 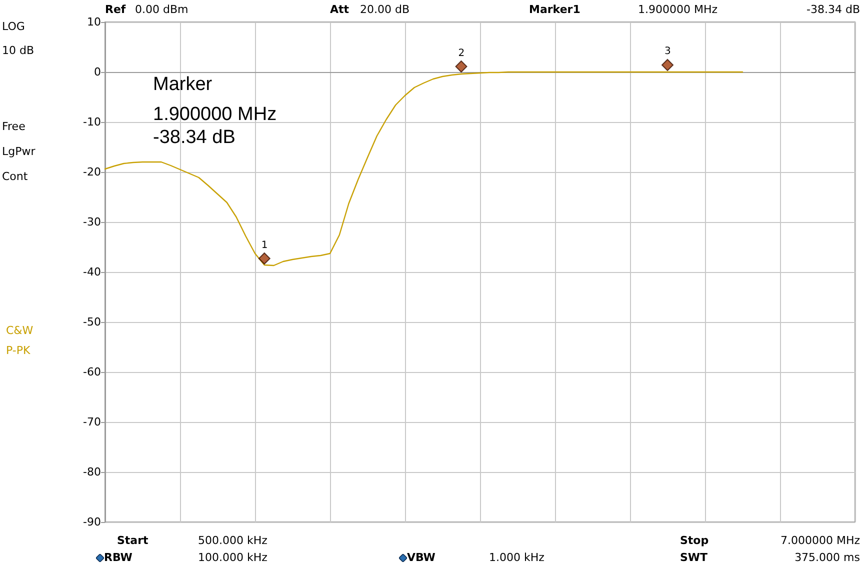 What do you see at coordinates (421, 558) in the screenshot?
I see `text: VBW` at bounding box center [421, 558].